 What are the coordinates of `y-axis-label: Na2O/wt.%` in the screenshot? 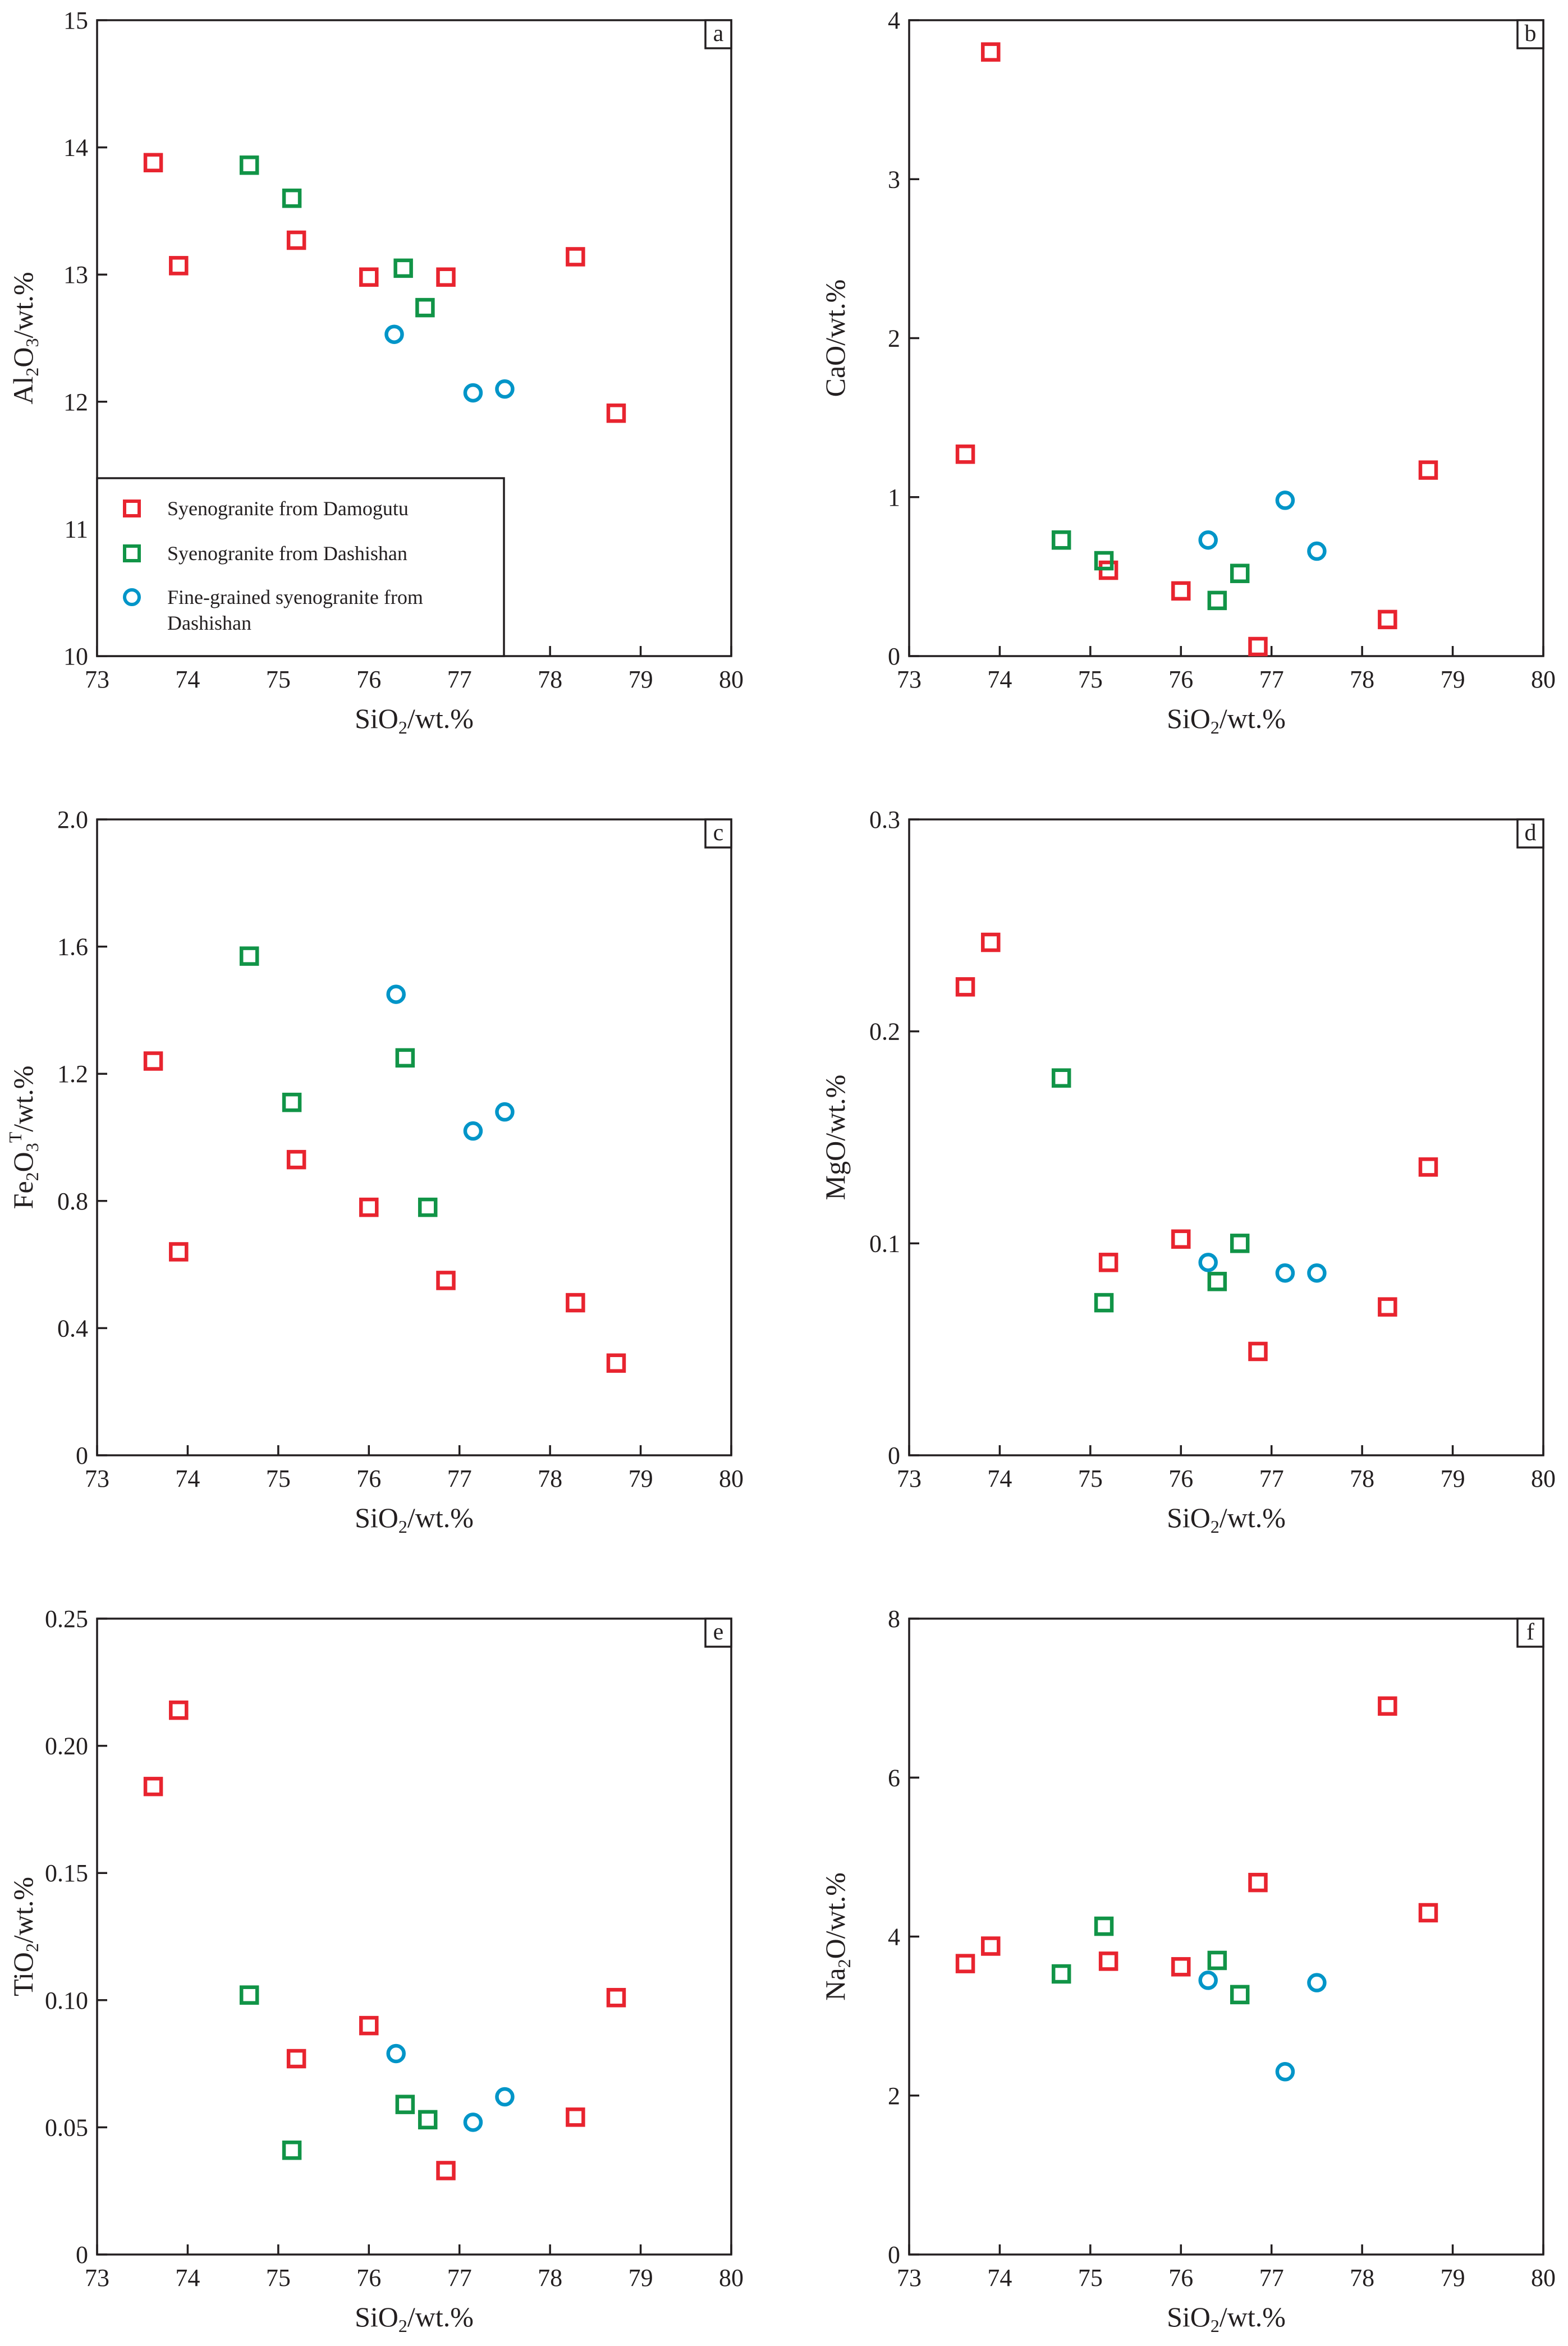 It's located at (836, 1936).